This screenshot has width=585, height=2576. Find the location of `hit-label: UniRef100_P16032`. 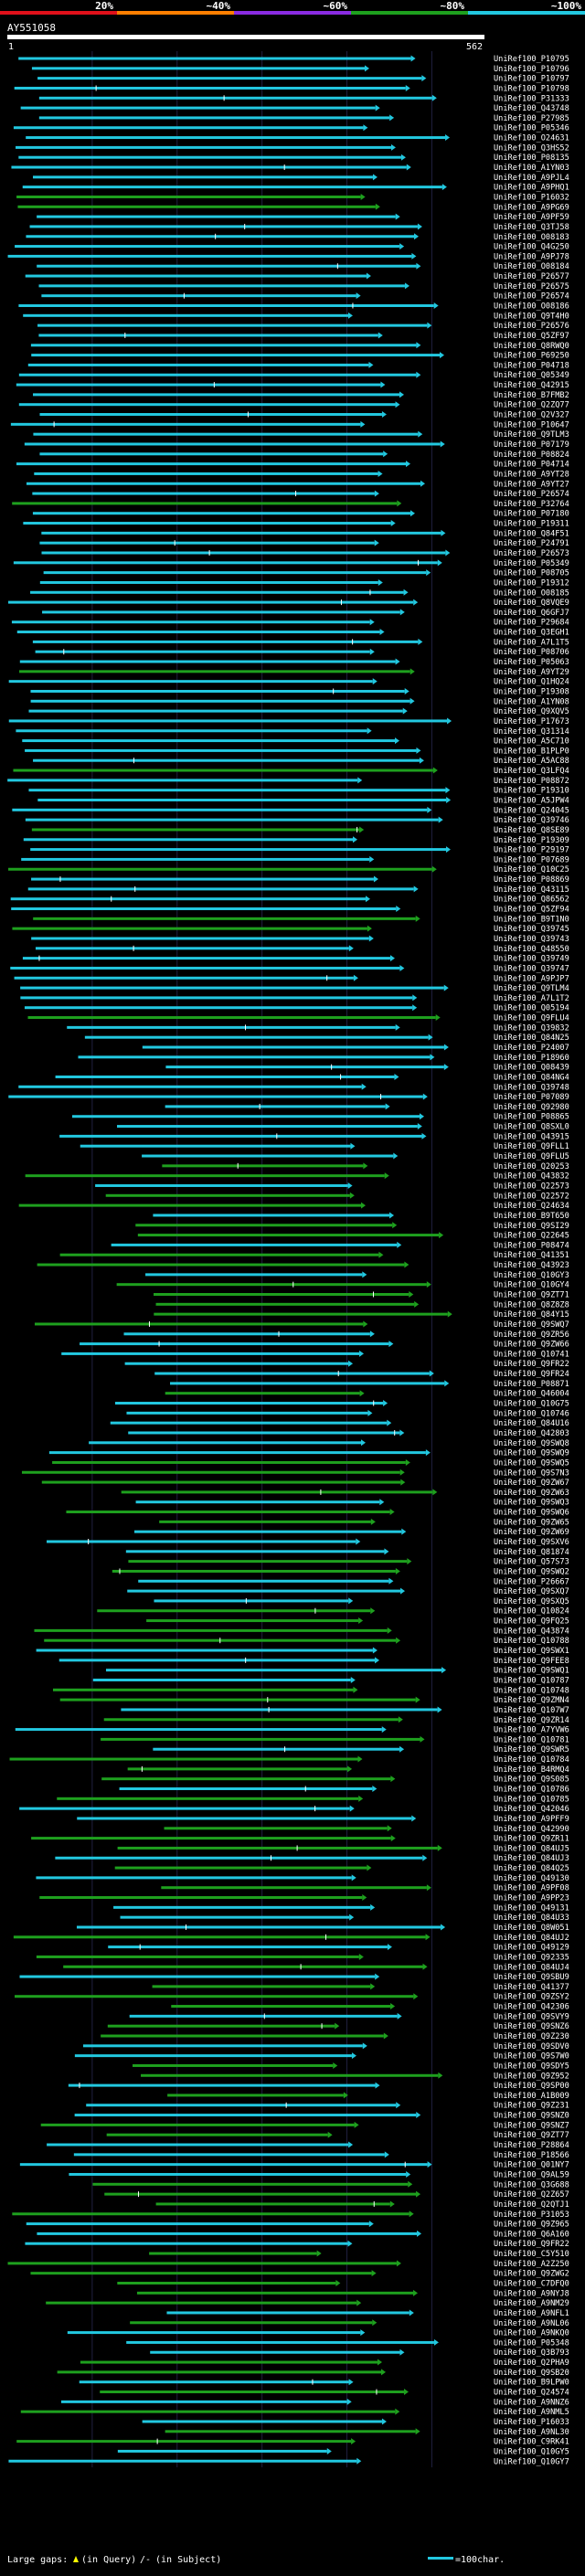

hit-label: UniRef100_P16032 is located at coordinates (532, 197).